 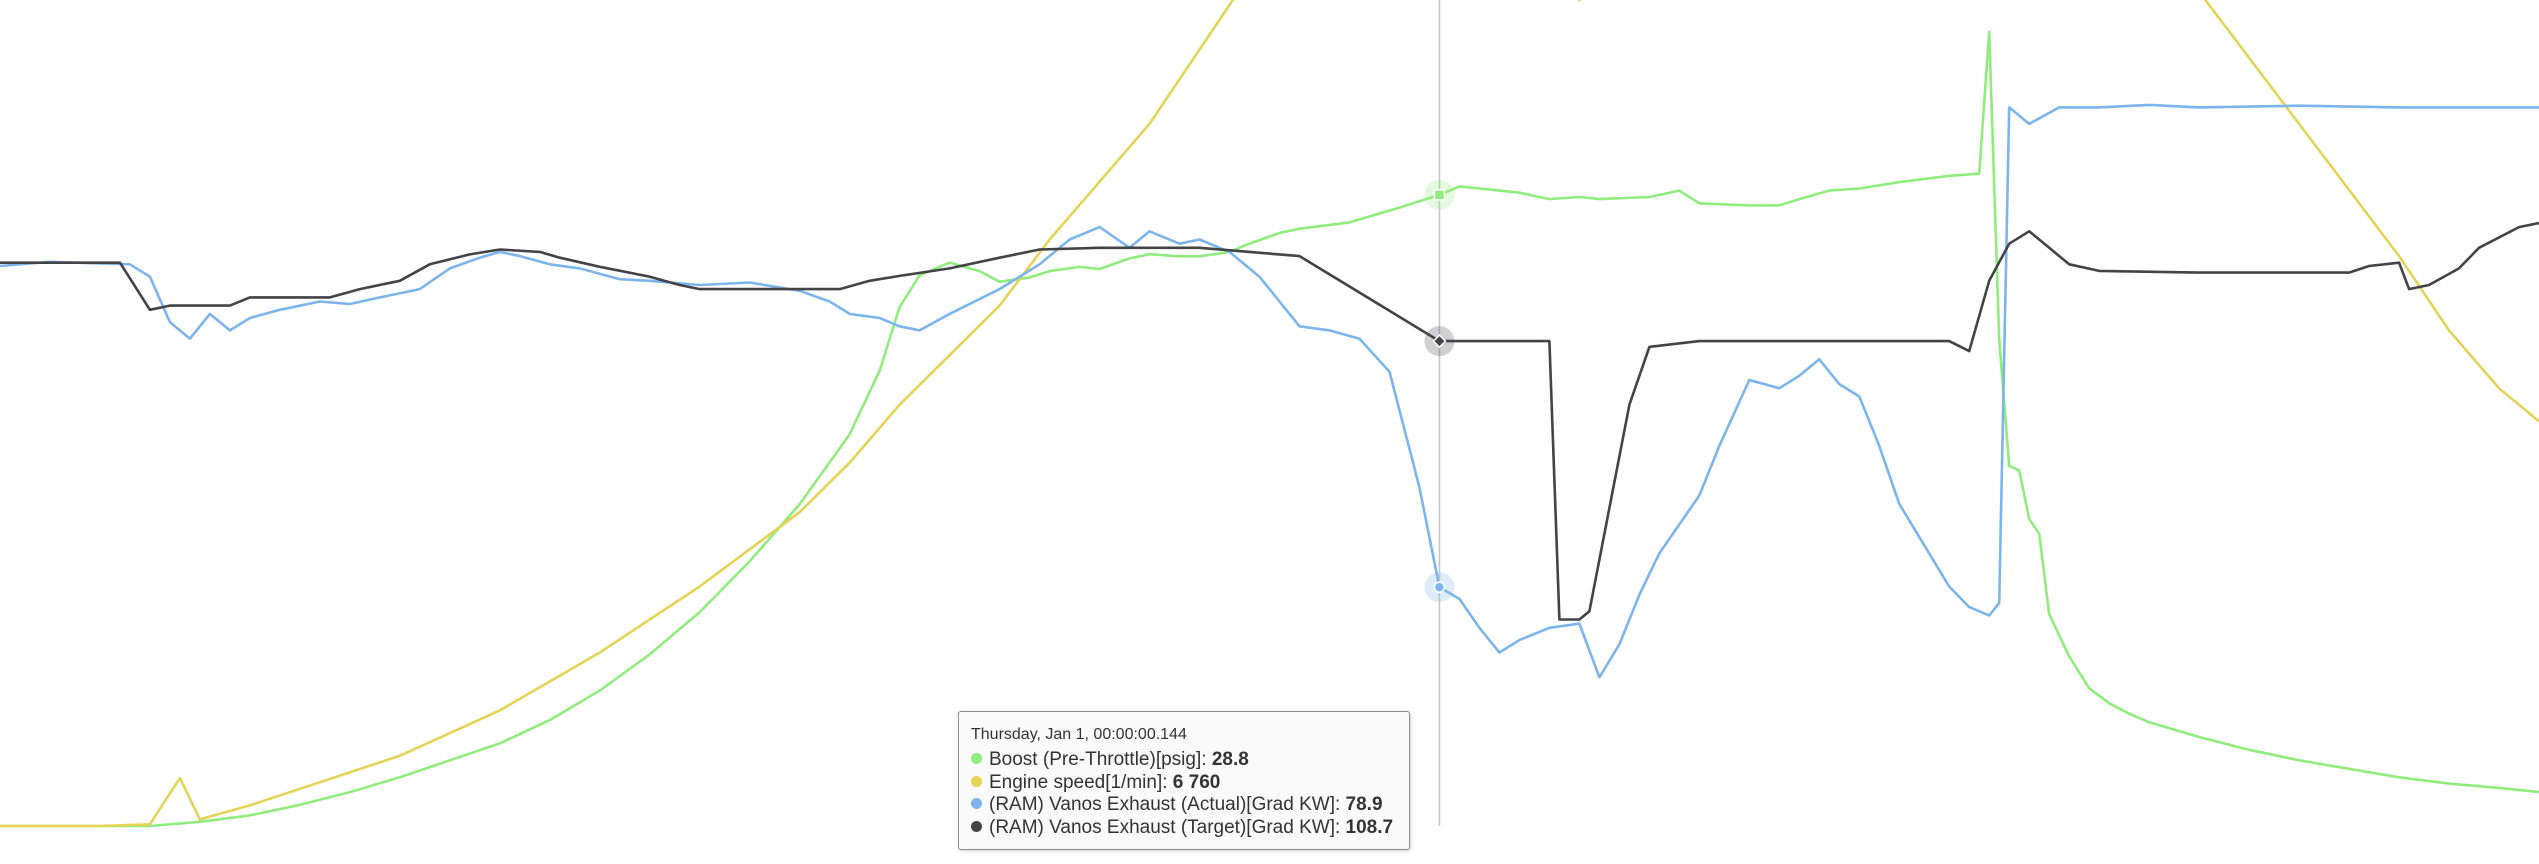 I want to click on tooltip-row-engine-speed: Engine speed[1/min]: 6 760, so click(x=1184, y=783).